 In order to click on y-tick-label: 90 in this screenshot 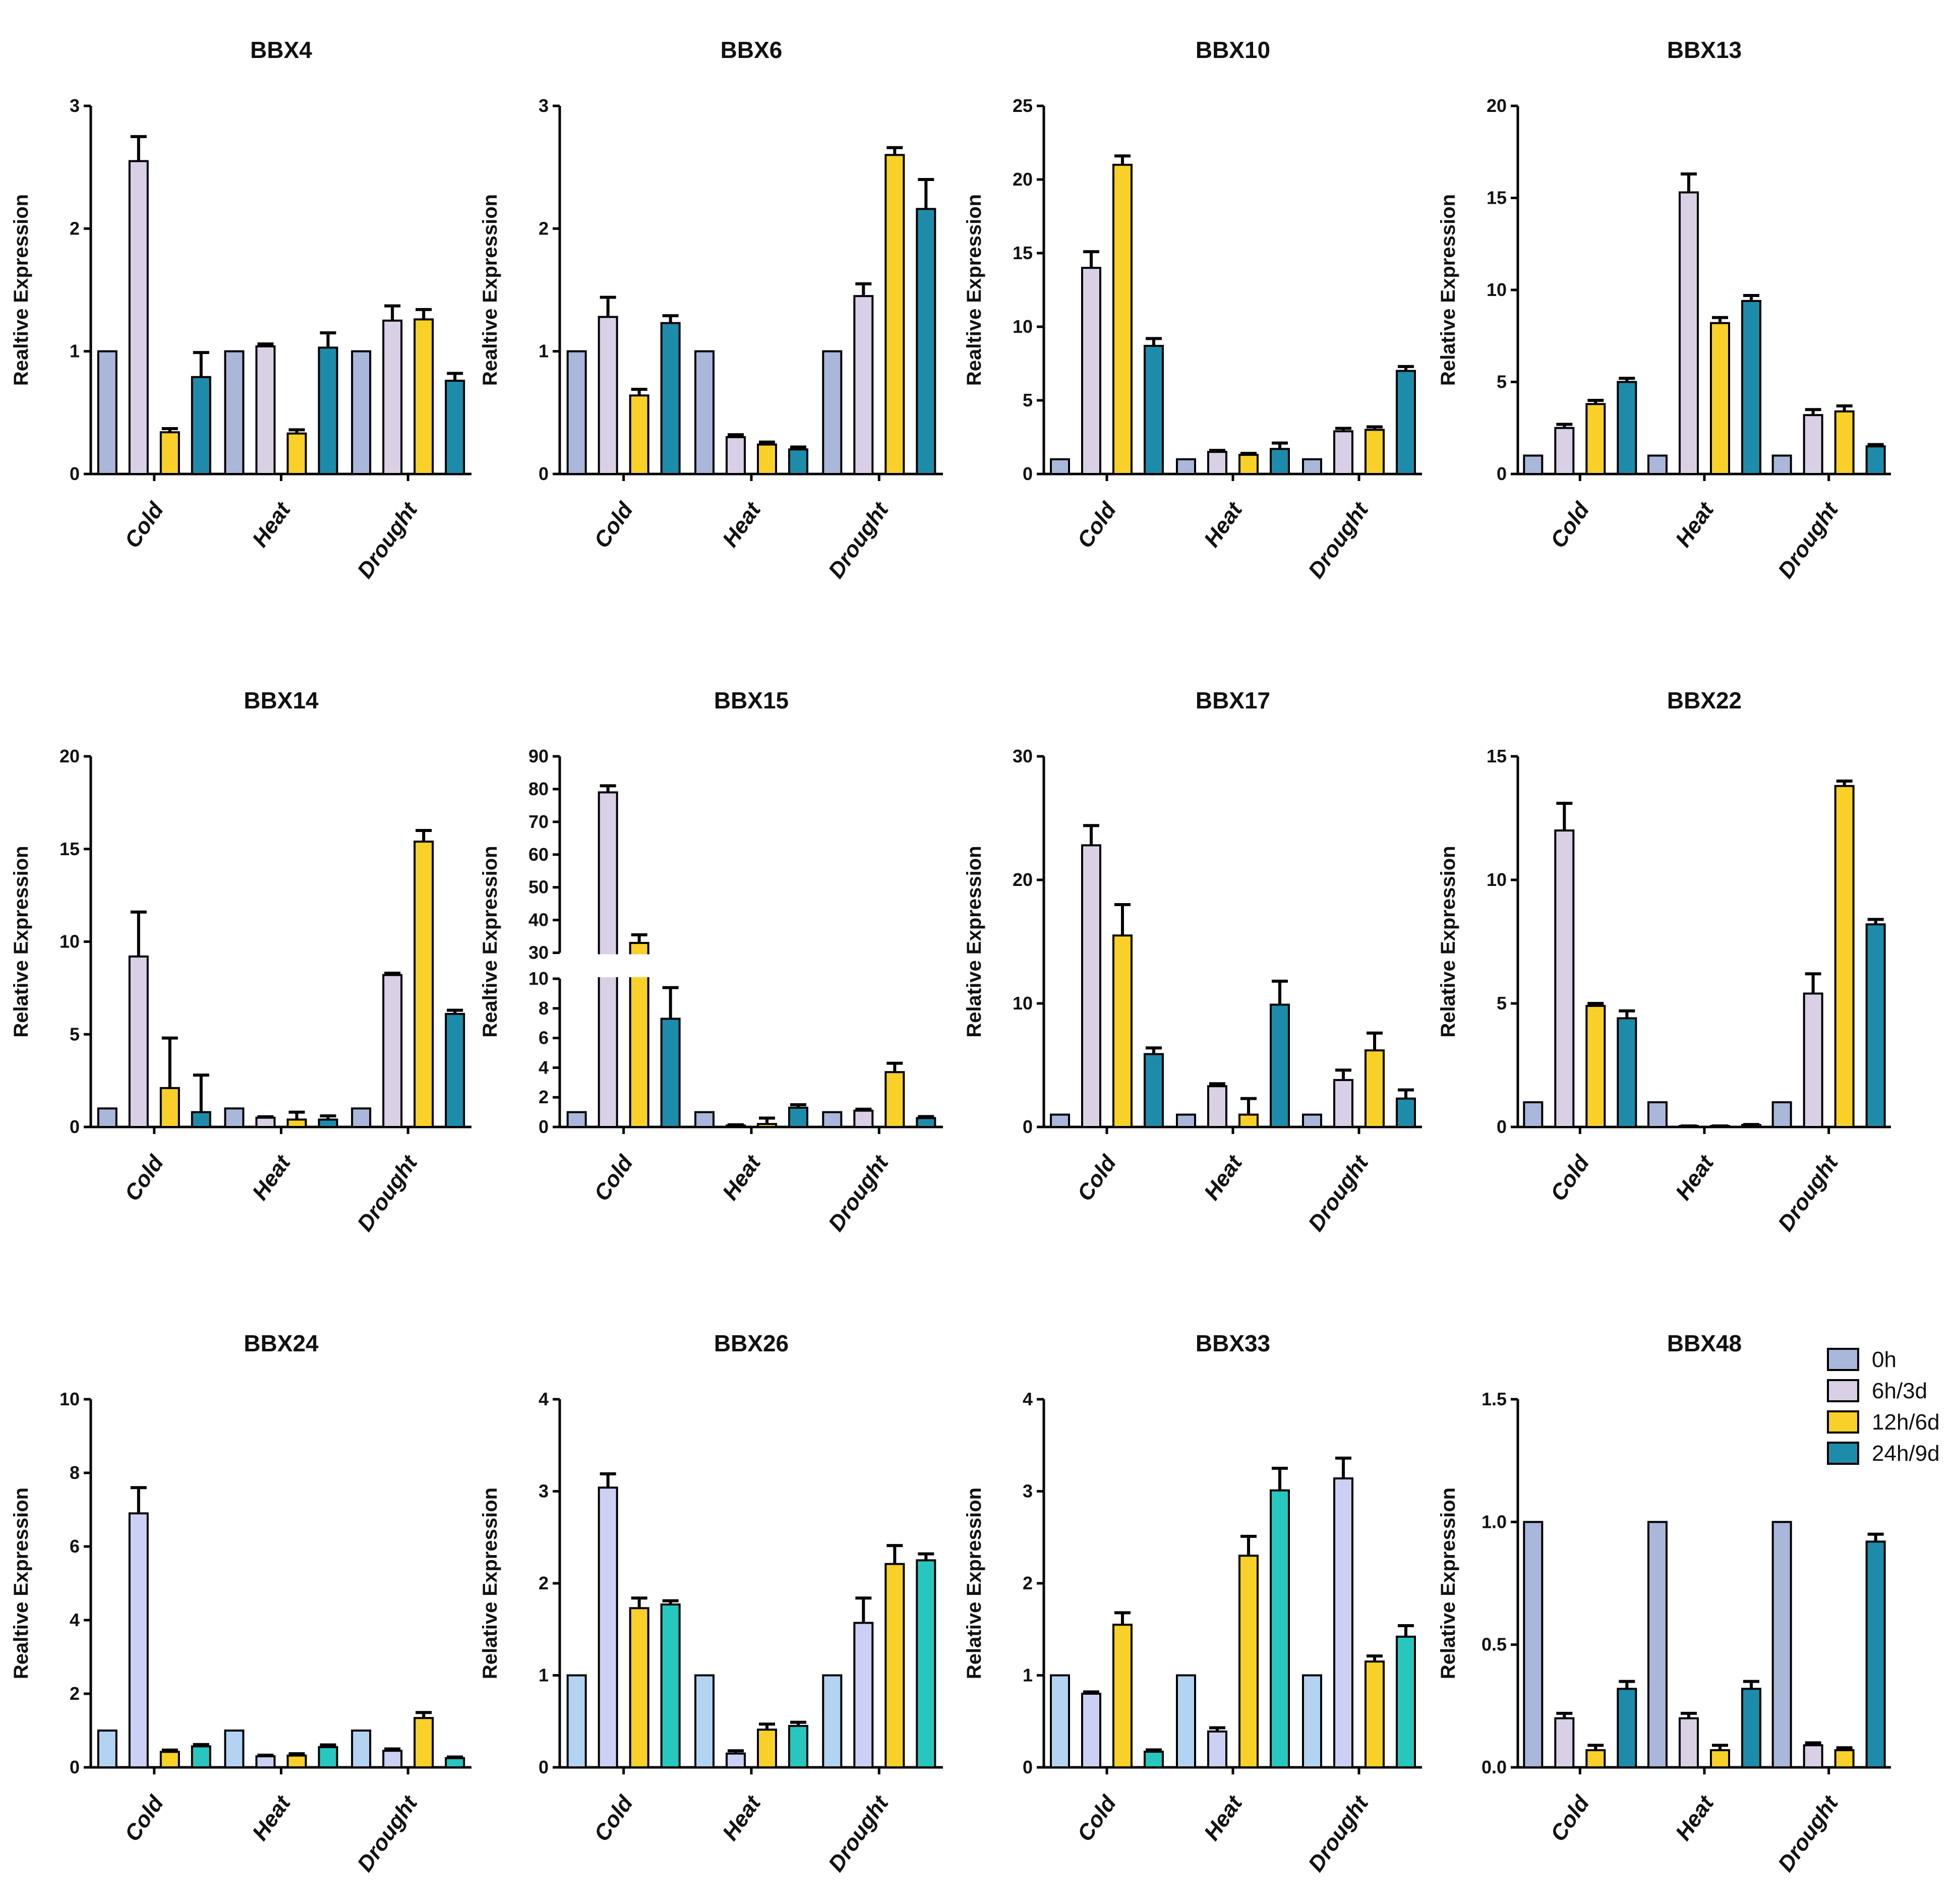, I will do `click(538, 756)`.